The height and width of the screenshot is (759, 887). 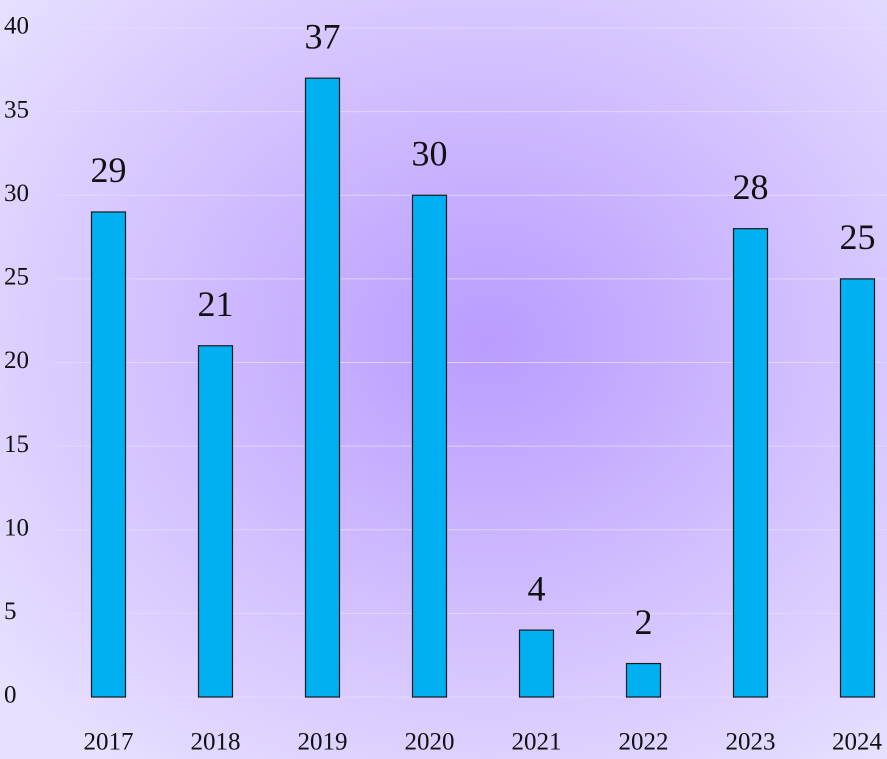 What do you see at coordinates (16, 26) in the screenshot?
I see `y-tick-label: 40` at bounding box center [16, 26].